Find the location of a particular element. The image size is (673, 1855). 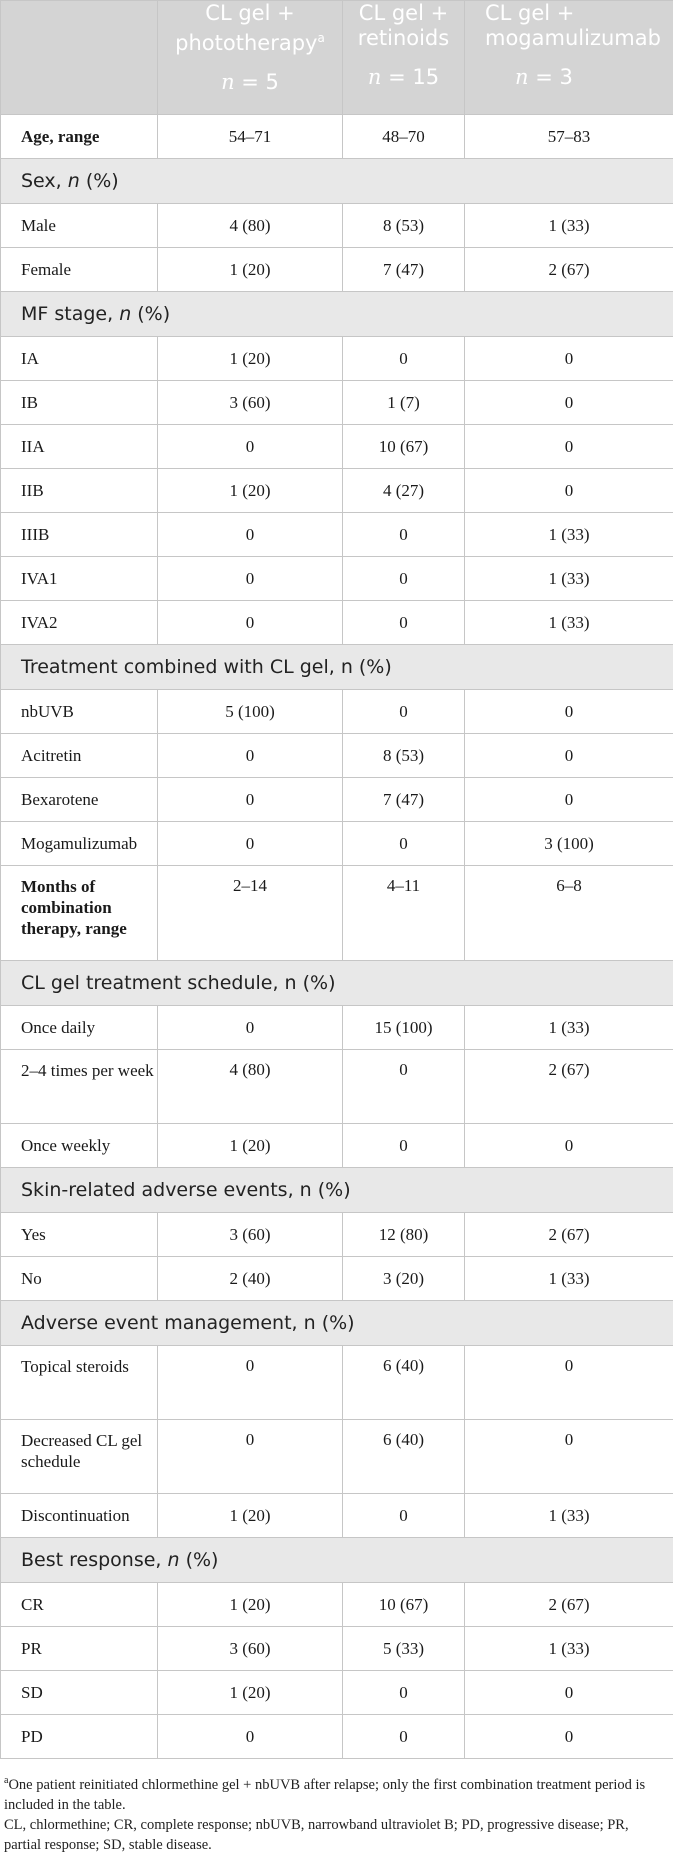

row-label: Once weekly is located at coordinates (79, 1146).